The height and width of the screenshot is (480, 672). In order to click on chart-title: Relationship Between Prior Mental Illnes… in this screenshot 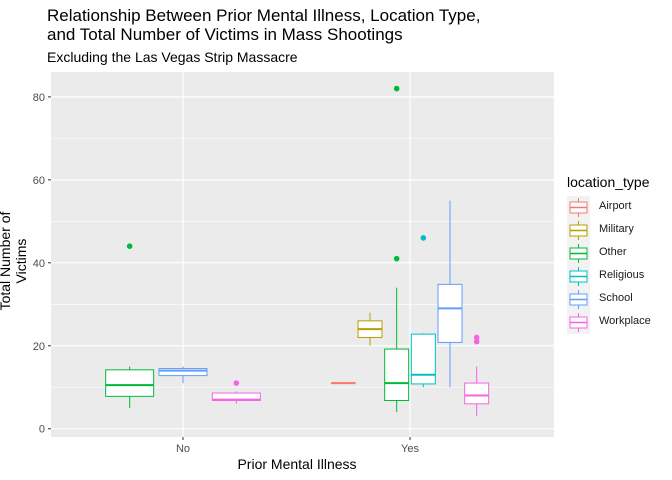, I will do `click(327, 25)`.